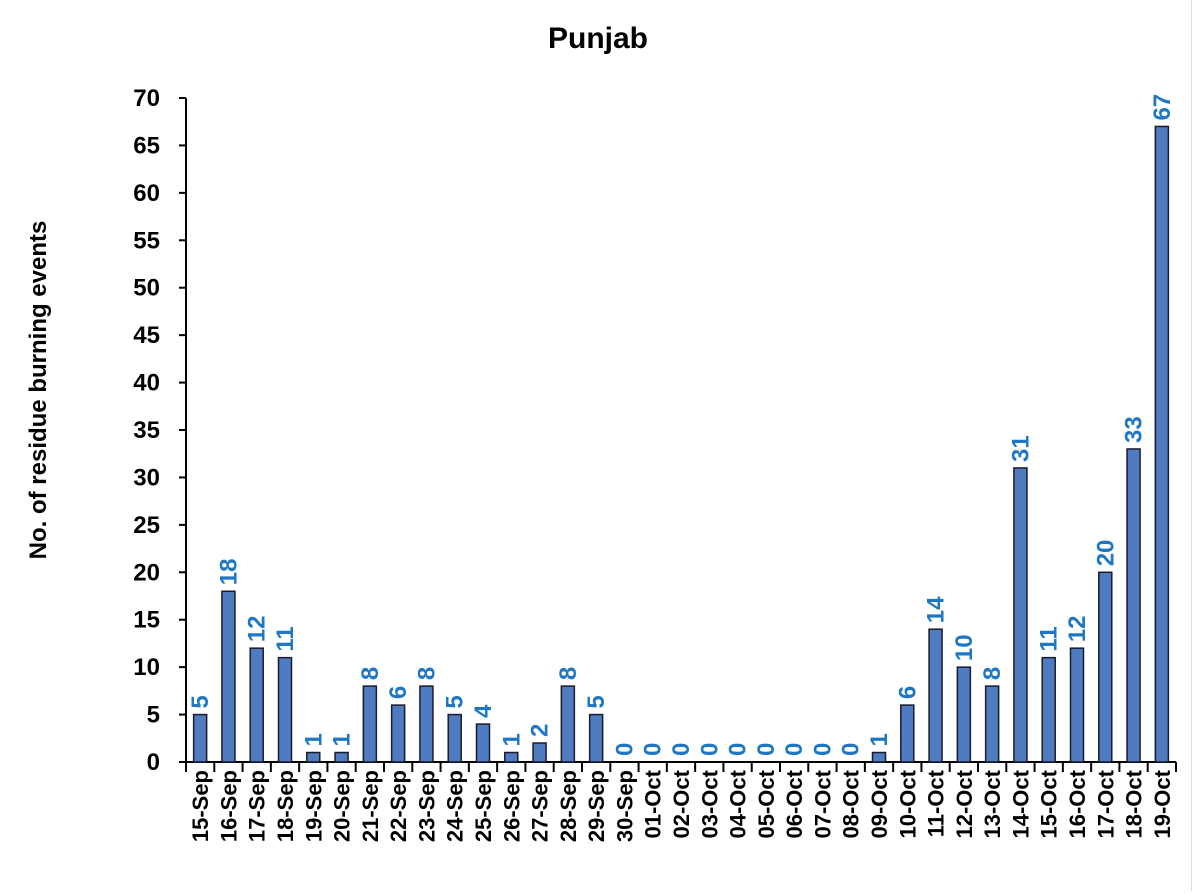 The height and width of the screenshot is (896, 1200). I want to click on data-label: 12, so click(257, 628).